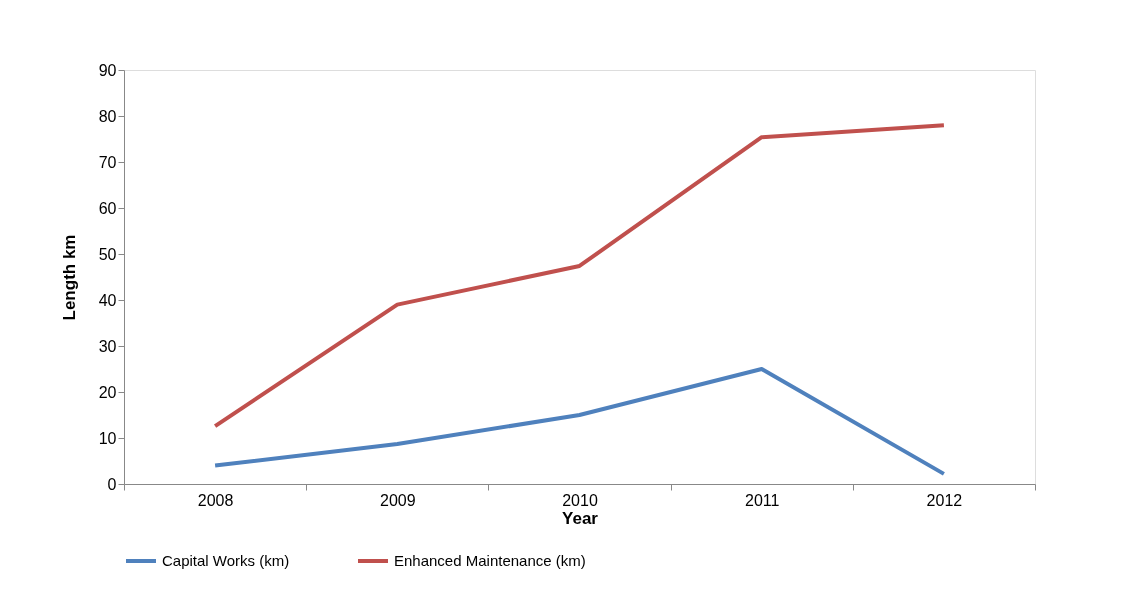  I want to click on y-tick-label: 40, so click(107, 300).